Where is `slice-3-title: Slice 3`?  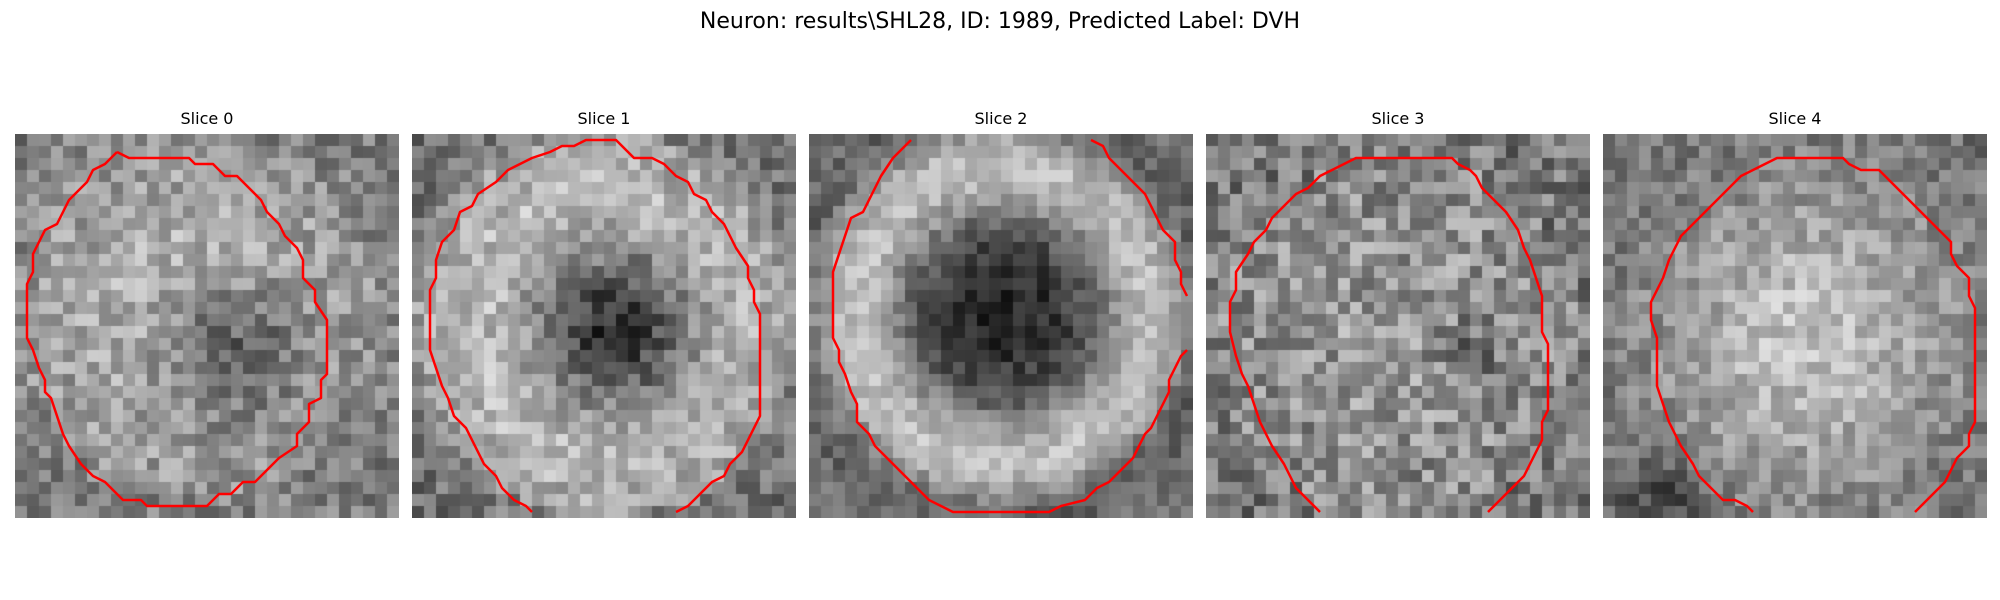 slice-3-title: Slice 3 is located at coordinates (1398, 118).